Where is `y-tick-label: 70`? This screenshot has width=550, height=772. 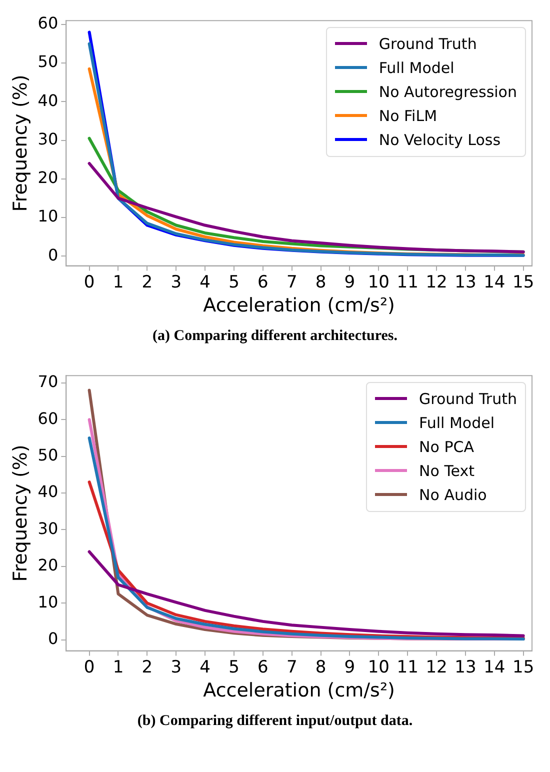 y-tick-label: 70 is located at coordinates (48, 382).